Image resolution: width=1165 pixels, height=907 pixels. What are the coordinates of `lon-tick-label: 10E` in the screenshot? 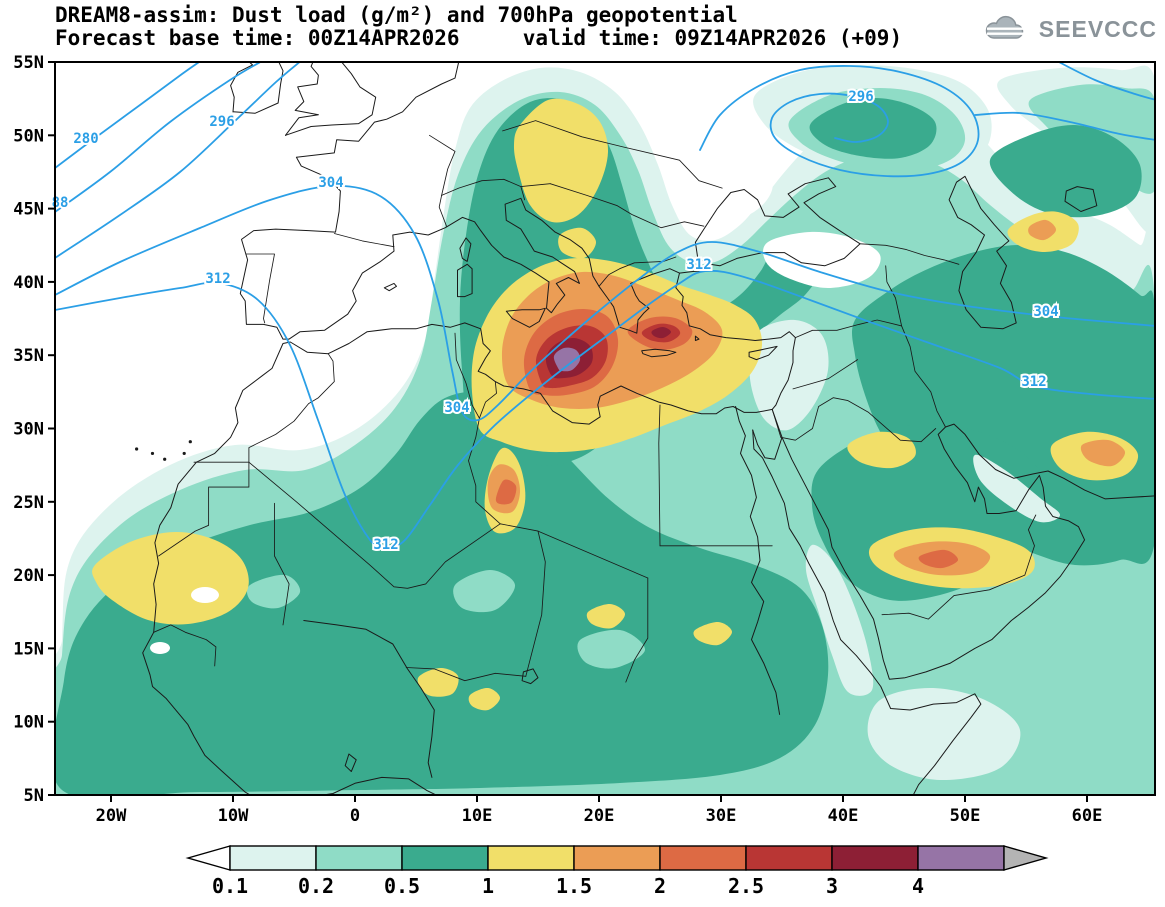 It's located at (477, 816).